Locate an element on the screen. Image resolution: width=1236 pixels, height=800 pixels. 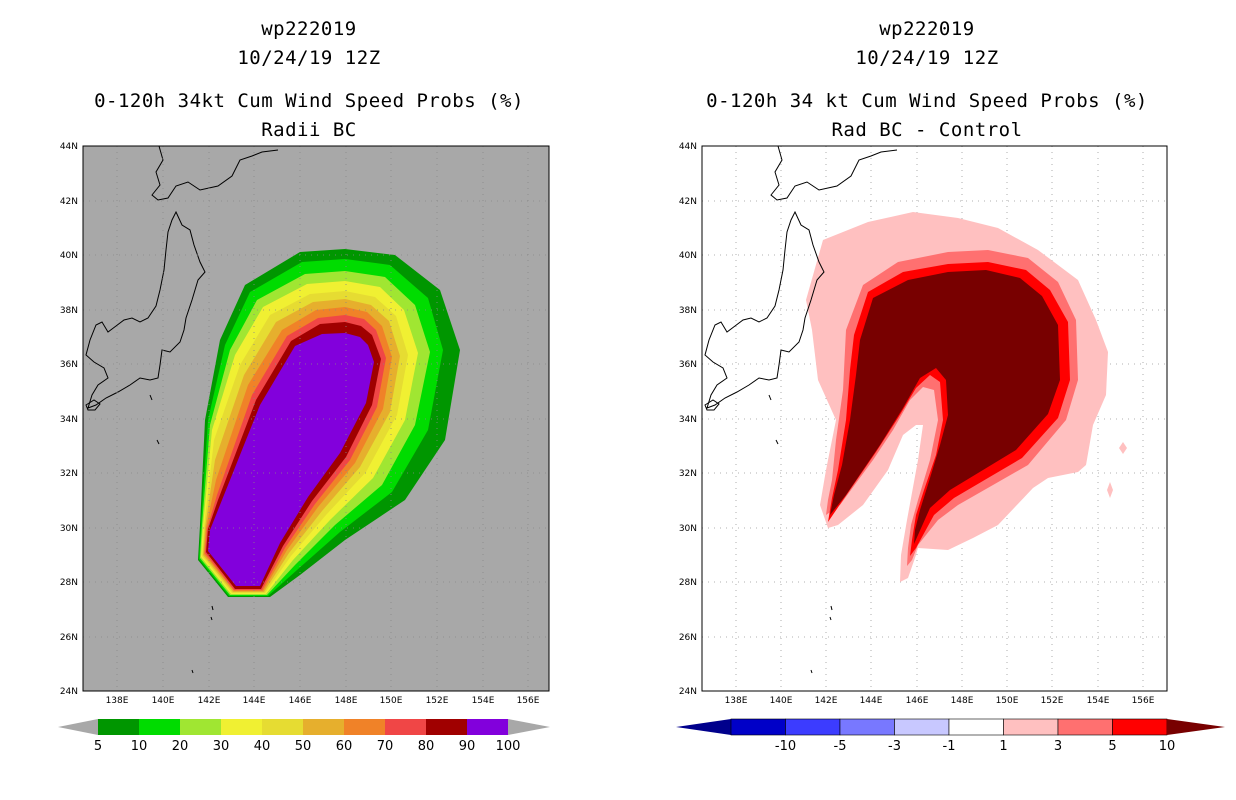
colorbar-label: 30 is located at coordinates (221, 746).